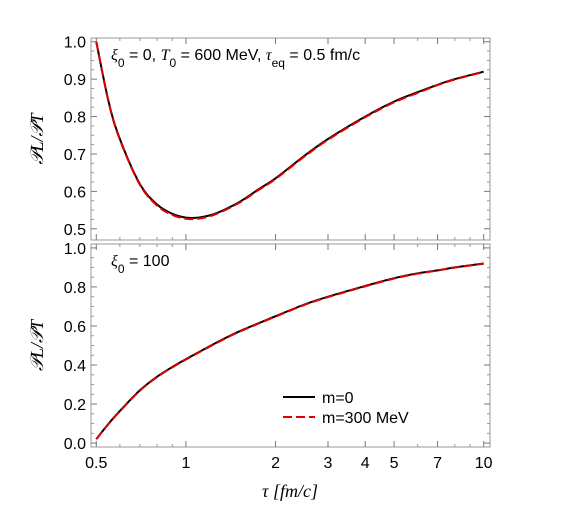  I want to click on x-tick-label: 0.5, so click(96, 463).